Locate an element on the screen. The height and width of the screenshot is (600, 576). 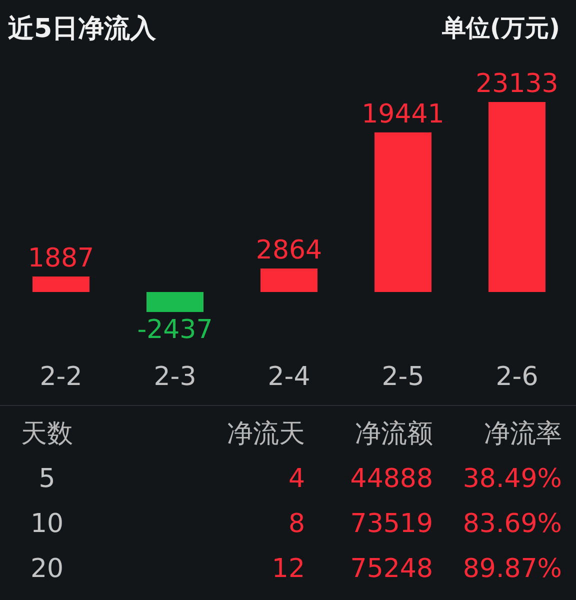
x-tick-label: 2-6 is located at coordinates (517, 377).